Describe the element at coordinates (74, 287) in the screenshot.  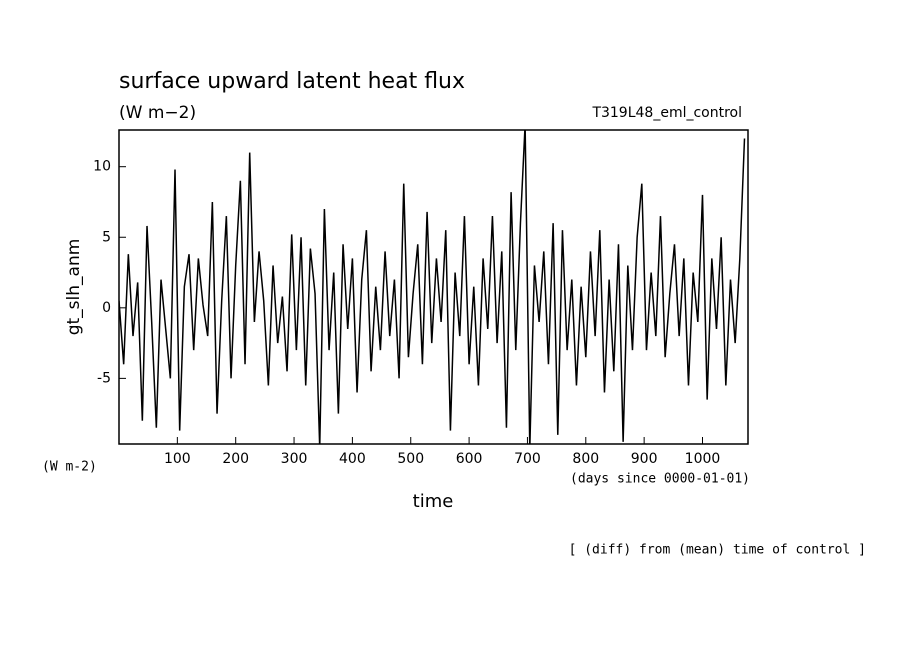
I see `y-axis-label: gt_slh_anm` at that location.